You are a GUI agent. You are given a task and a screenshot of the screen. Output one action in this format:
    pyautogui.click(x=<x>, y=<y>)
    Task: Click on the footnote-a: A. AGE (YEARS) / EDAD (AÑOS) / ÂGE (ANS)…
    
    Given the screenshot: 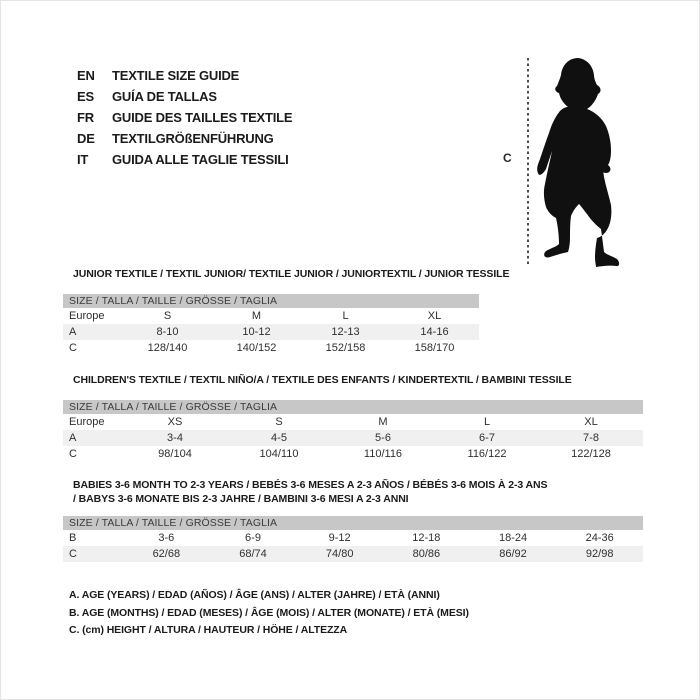 What is the action you would take?
    pyautogui.click(x=254, y=595)
    